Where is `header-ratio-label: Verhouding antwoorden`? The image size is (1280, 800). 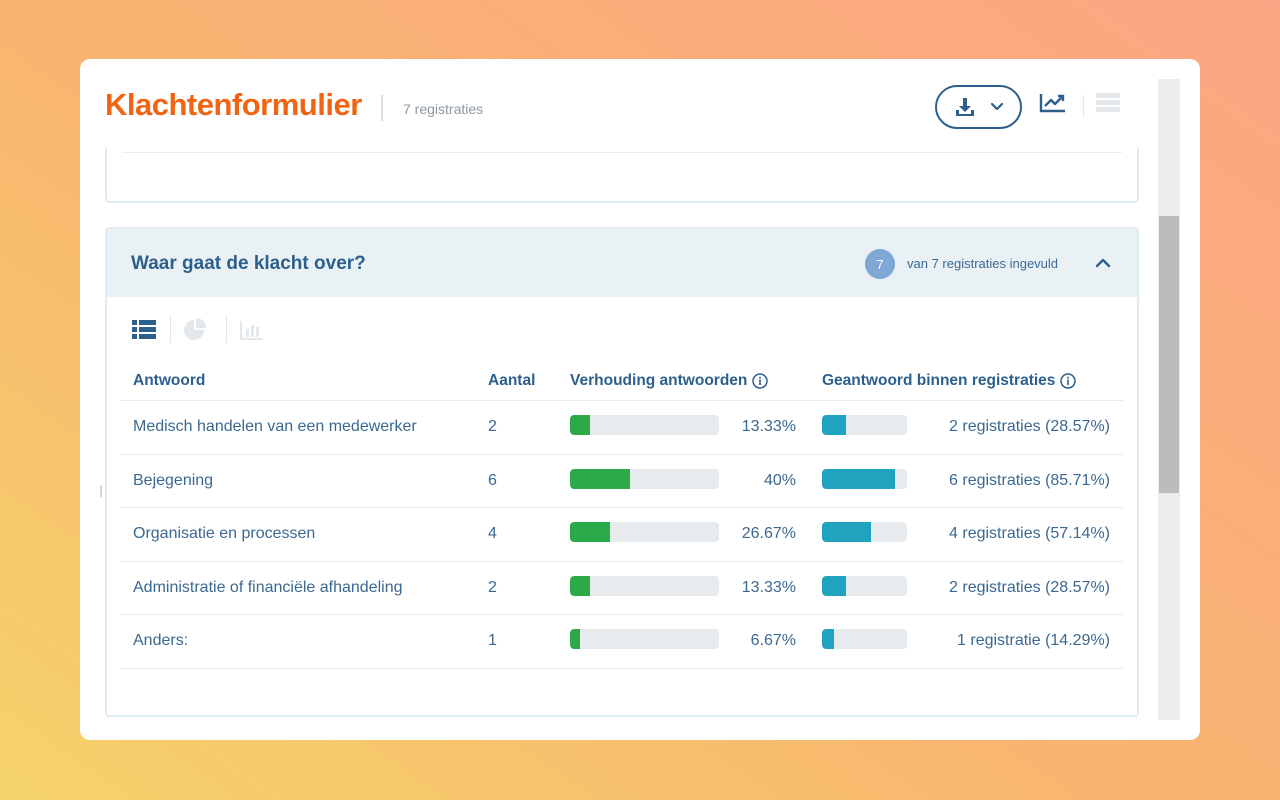 header-ratio-label: Verhouding antwoorden is located at coordinates (659, 380).